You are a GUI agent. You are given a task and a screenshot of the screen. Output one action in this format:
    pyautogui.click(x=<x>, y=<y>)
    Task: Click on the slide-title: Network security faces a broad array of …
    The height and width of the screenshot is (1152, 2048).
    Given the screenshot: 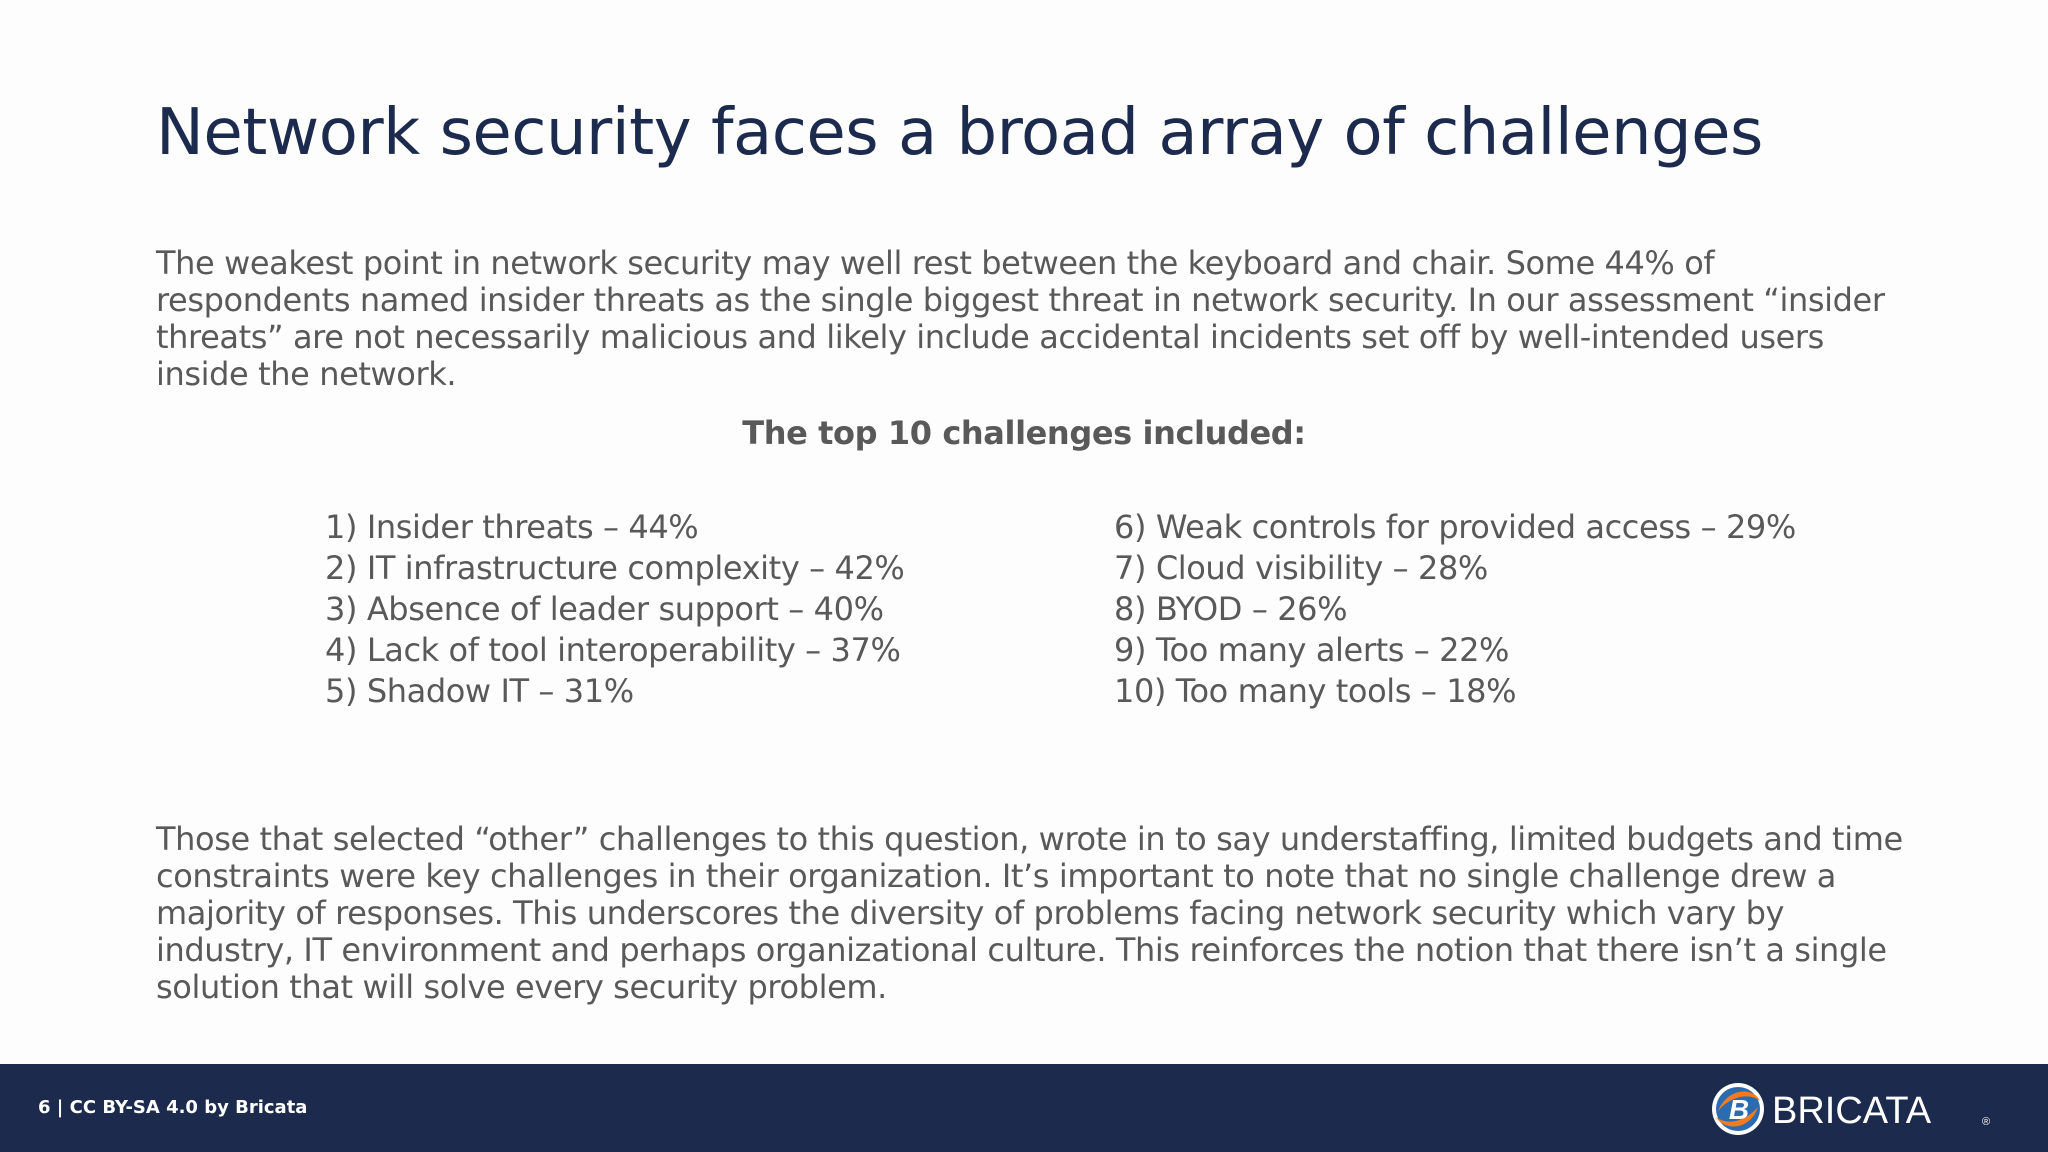 What is the action you would take?
    pyautogui.click(x=959, y=133)
    